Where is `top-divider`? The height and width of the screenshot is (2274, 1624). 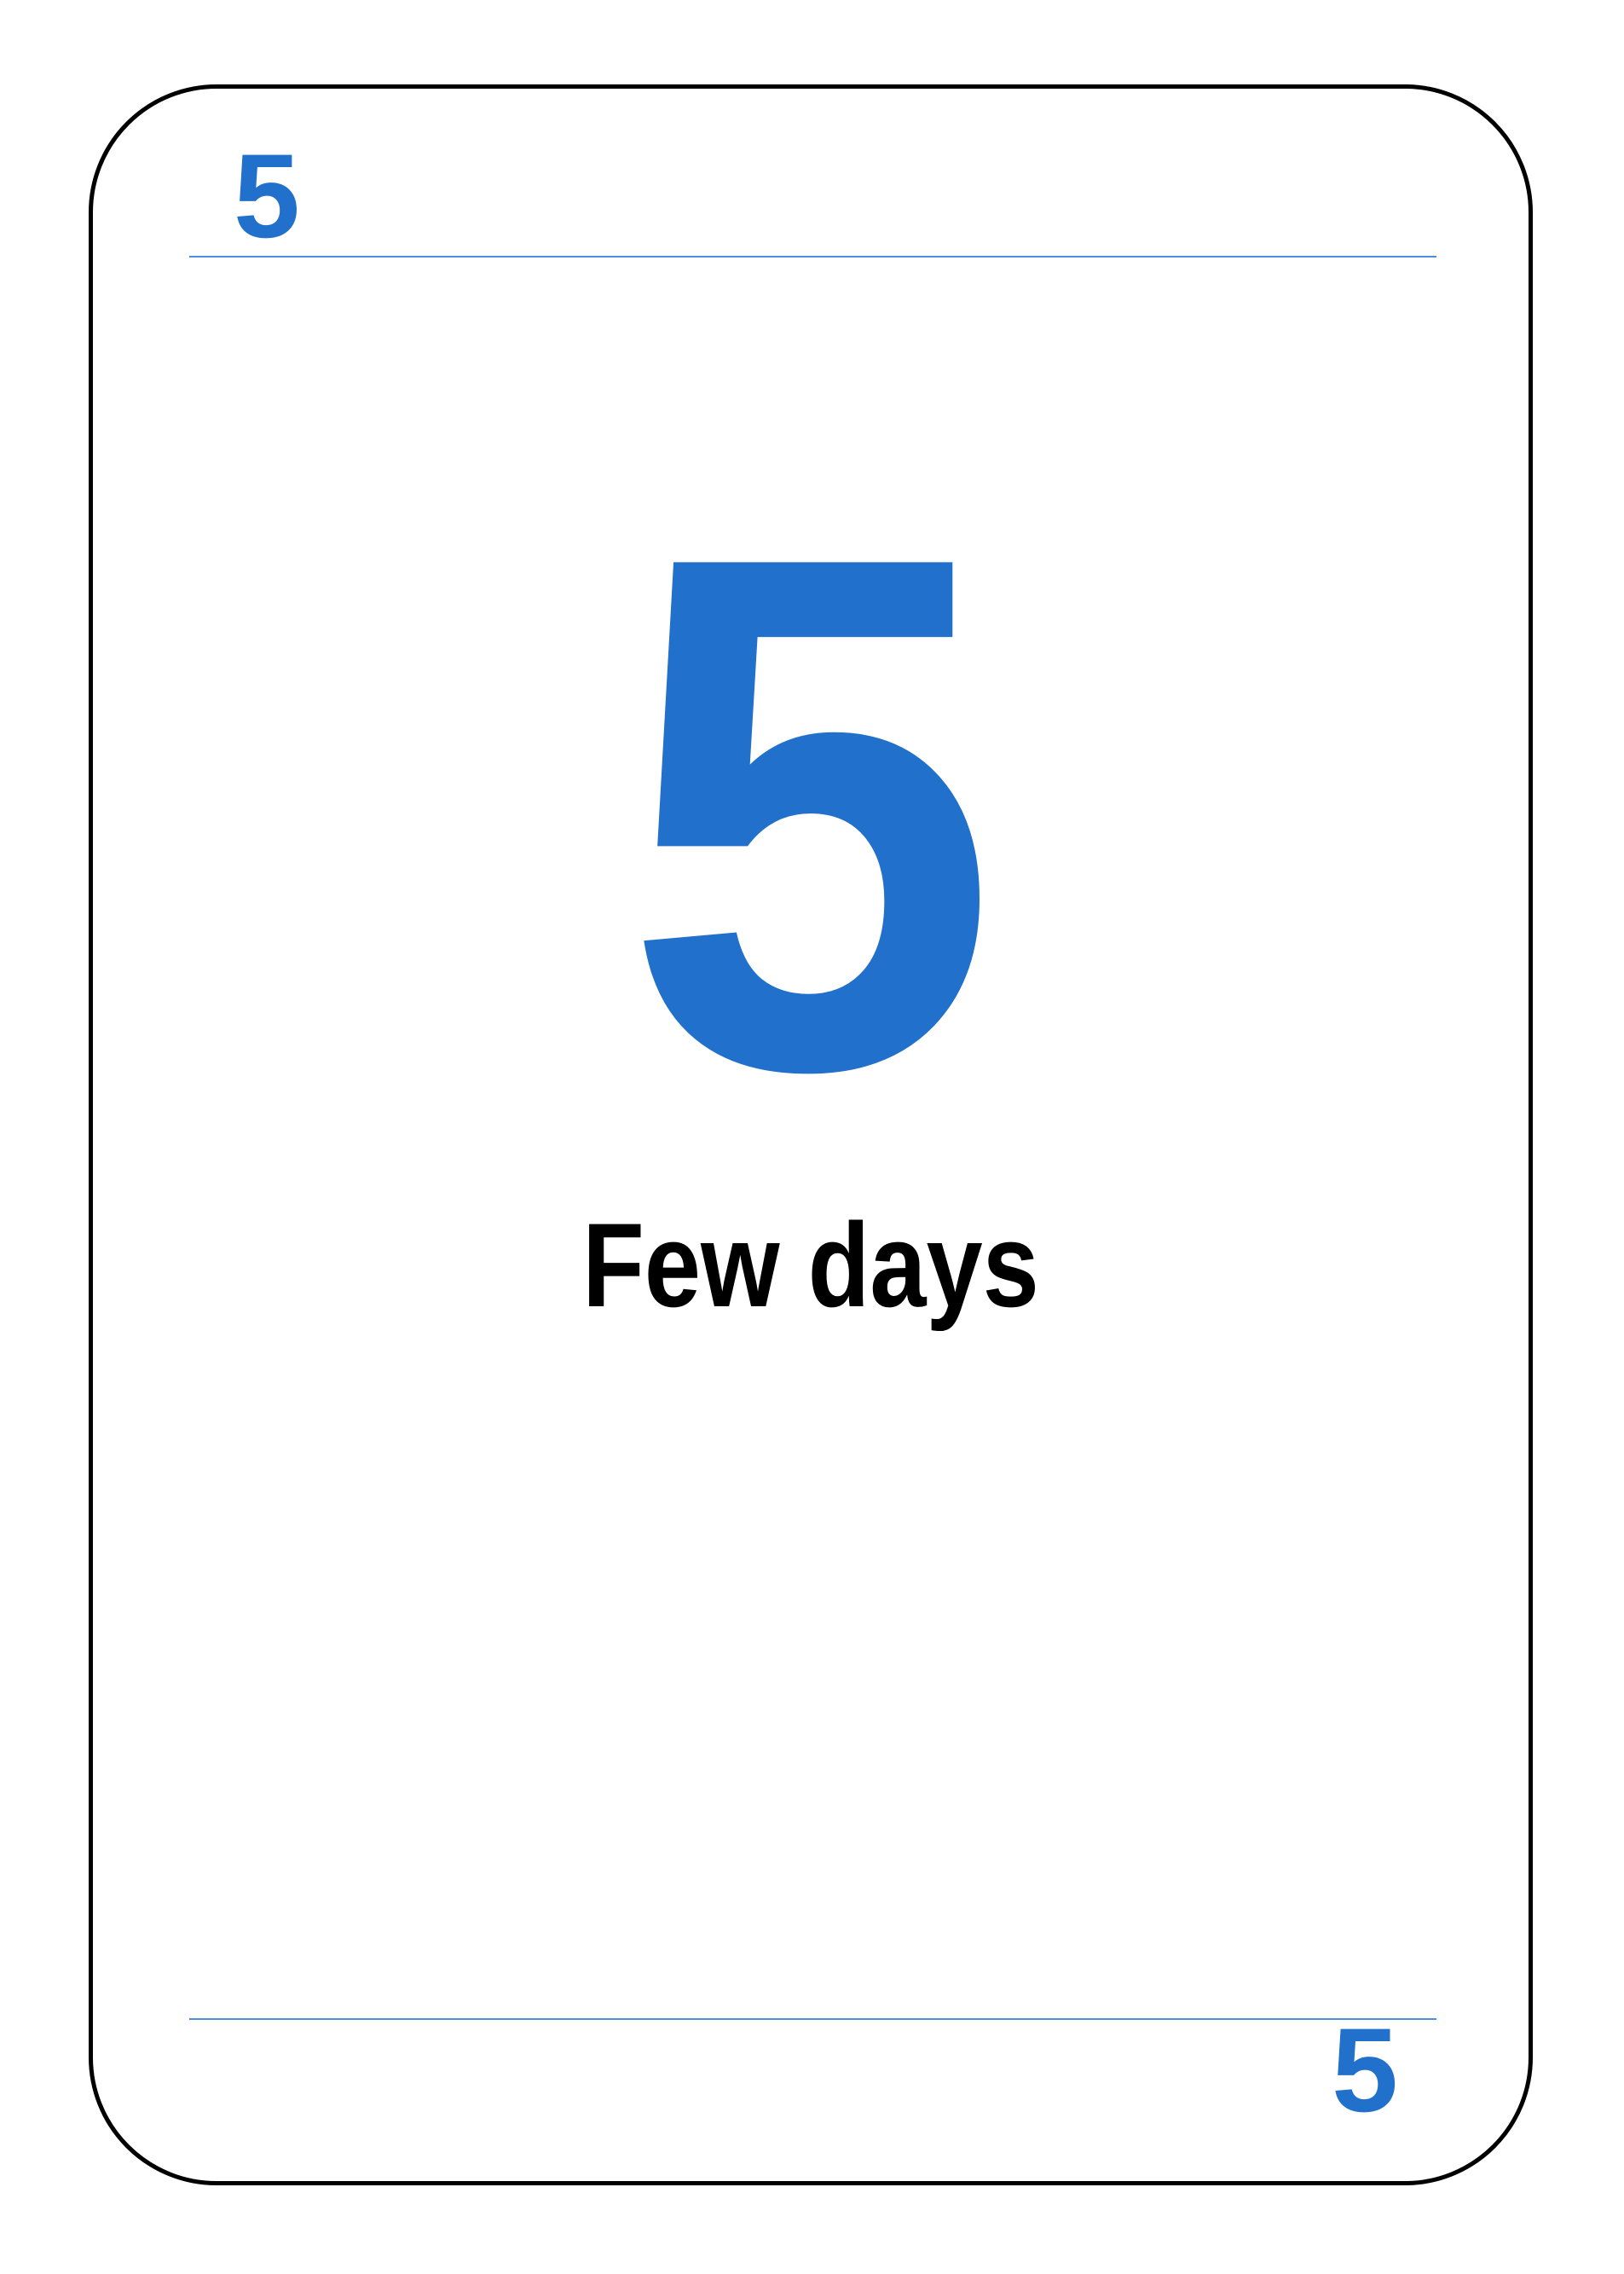 top-divider is located at coordinates (812, 256).